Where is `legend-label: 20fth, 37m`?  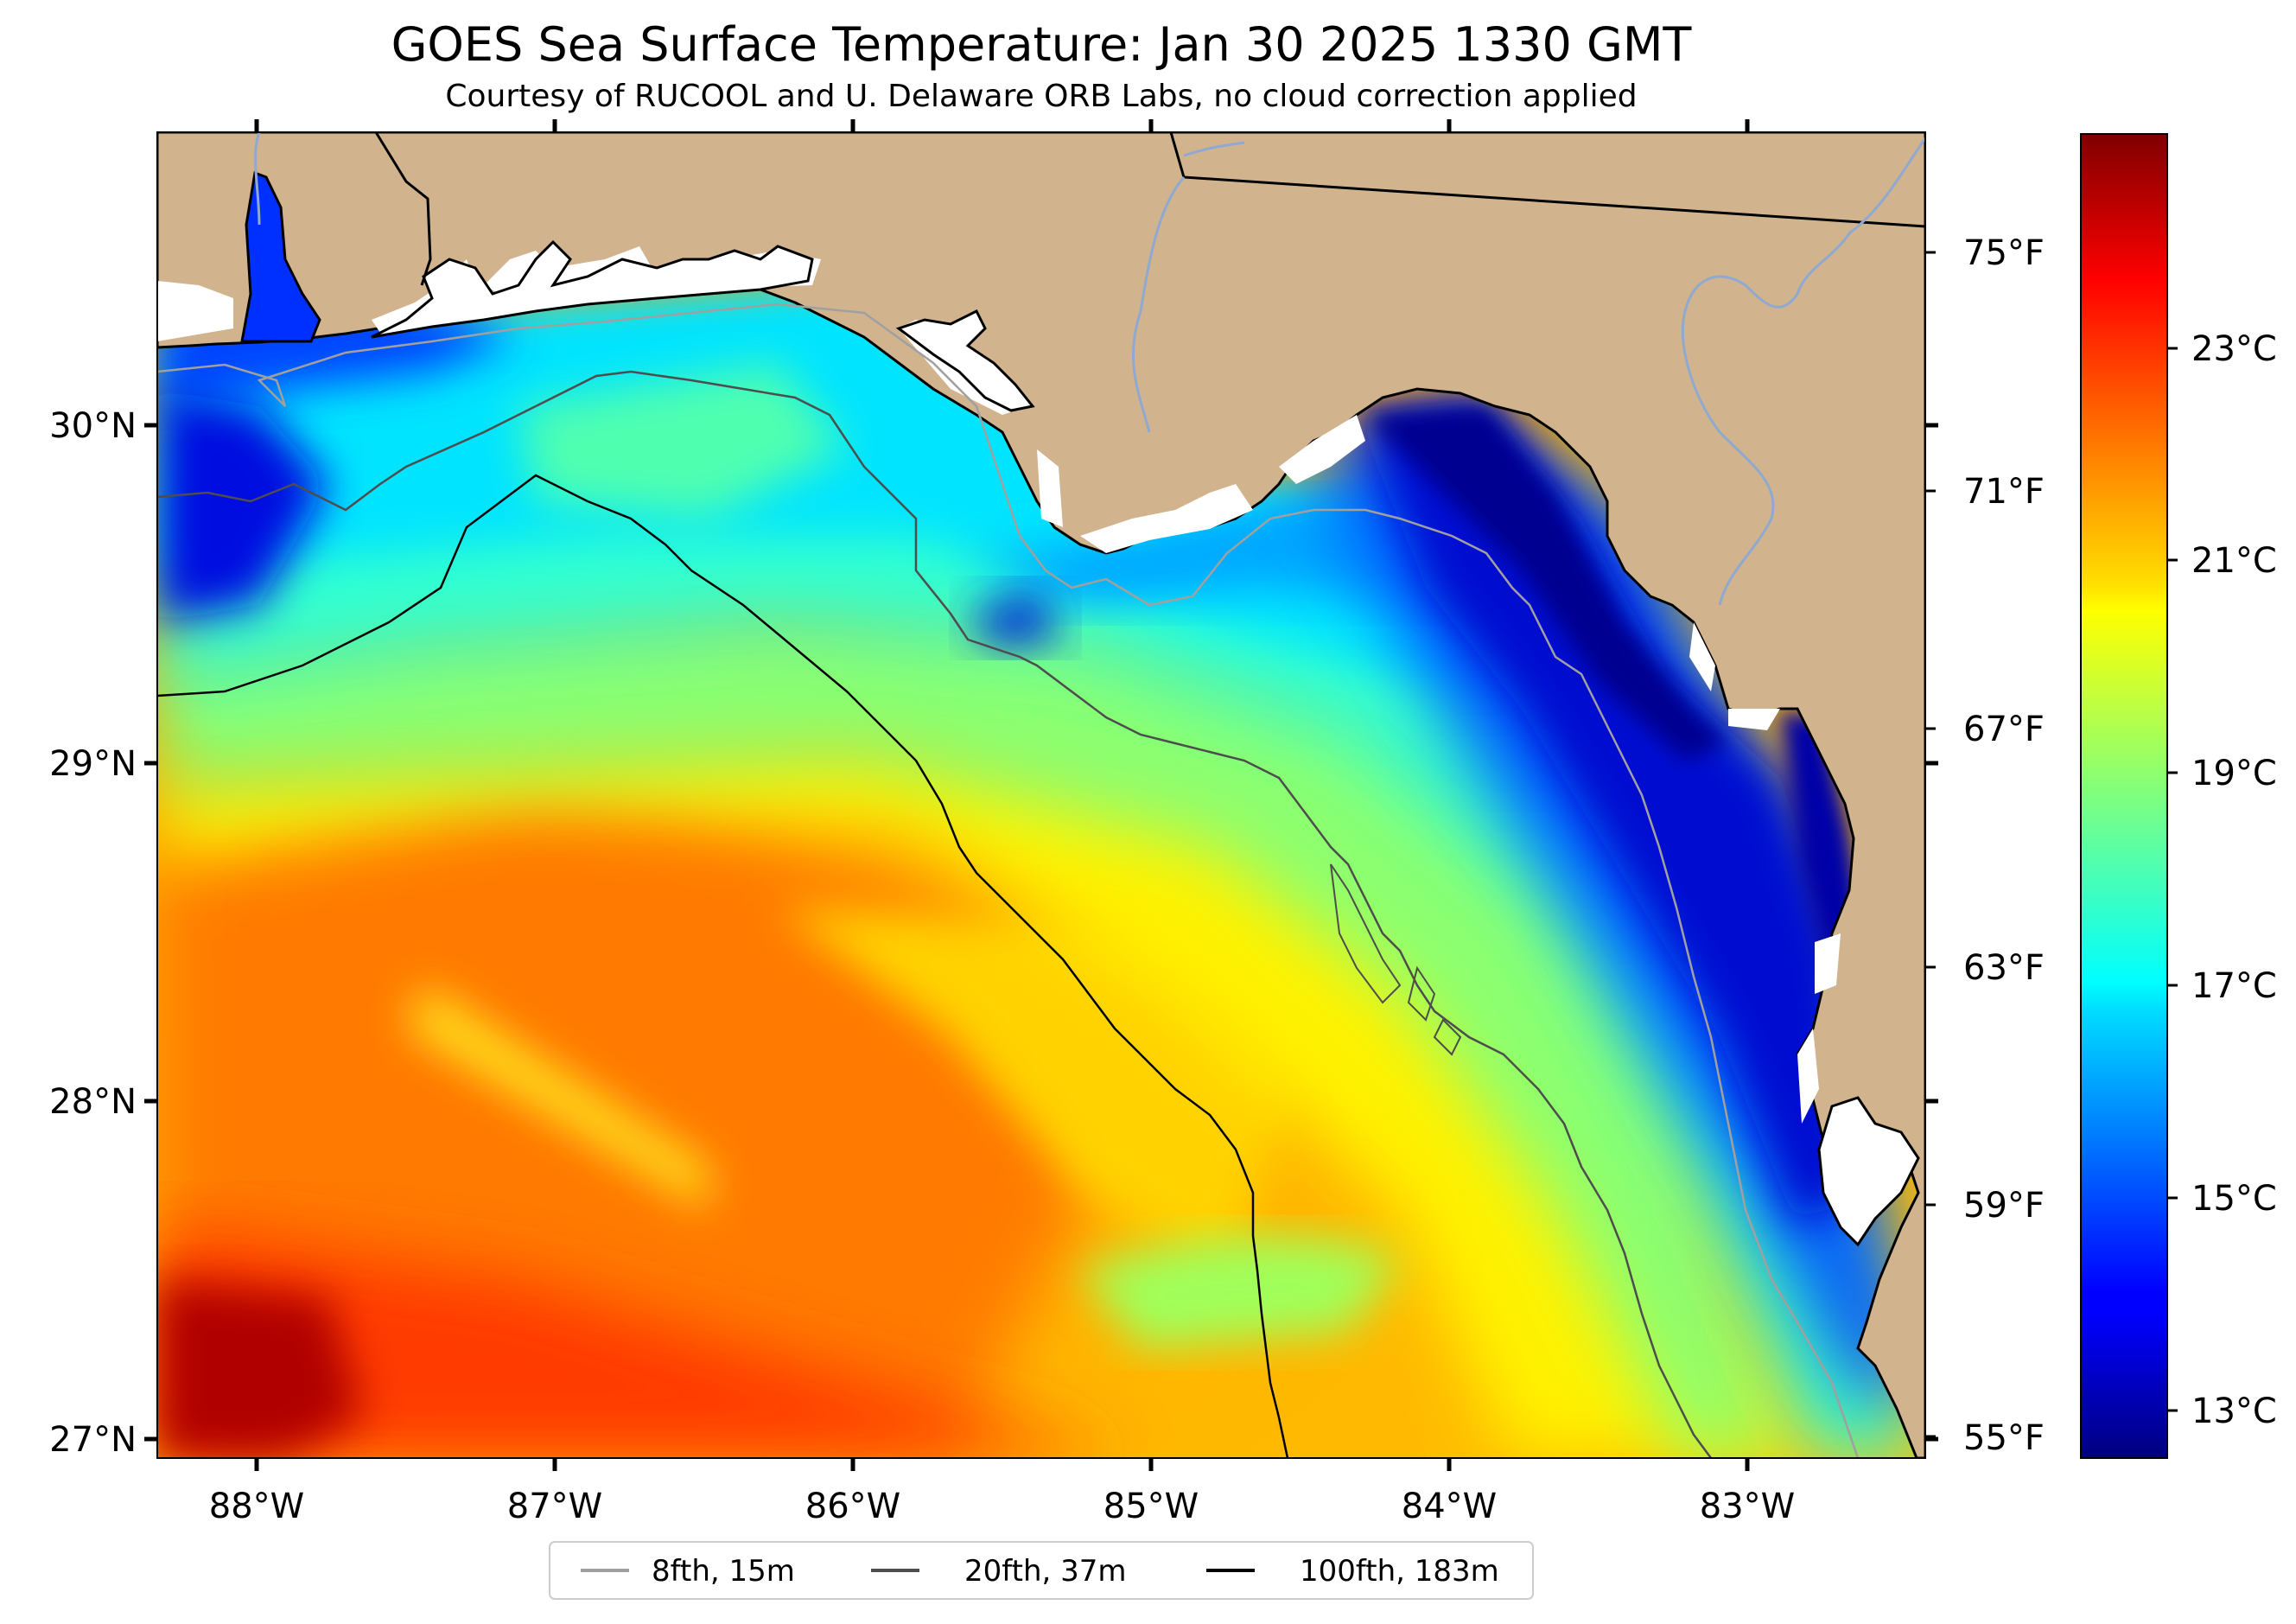
legend-label: 20fth, 37m is located at coordinates (1045, 1571).